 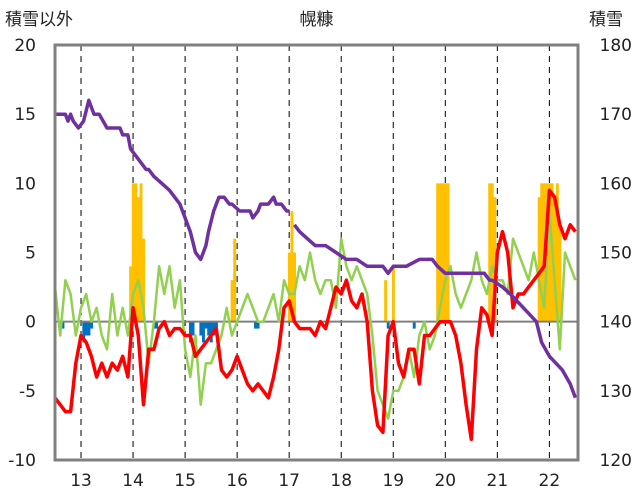 I want to click on left-tick-label: 10, so click(x=25, y=184).